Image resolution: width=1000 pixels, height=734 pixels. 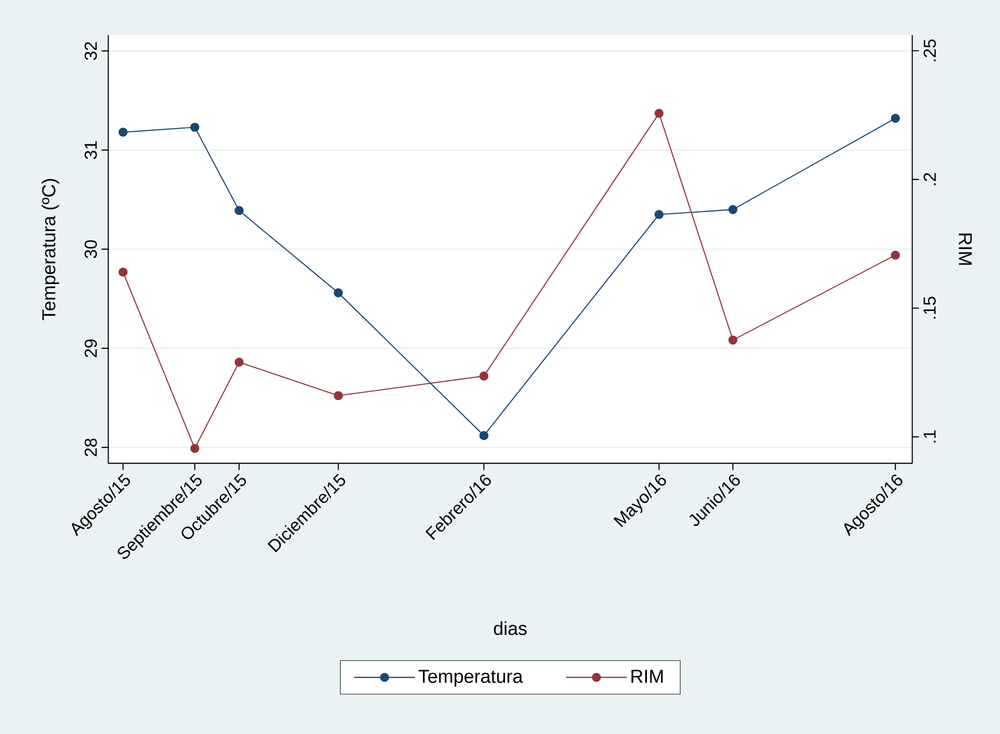 I want to click on y2-tick-label: .25, so click(x=930, y=50).